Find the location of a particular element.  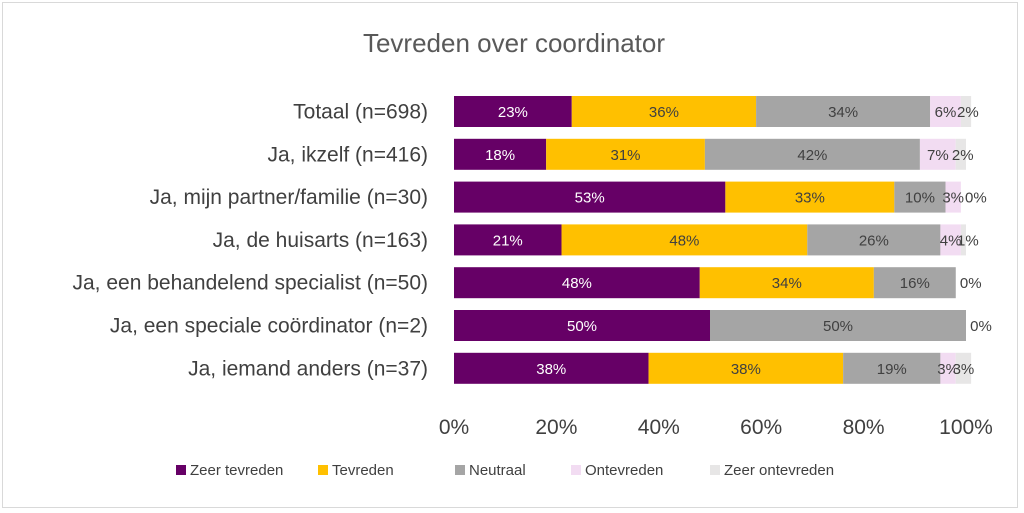

data-label: 10% is located at coordinates (920, 198).